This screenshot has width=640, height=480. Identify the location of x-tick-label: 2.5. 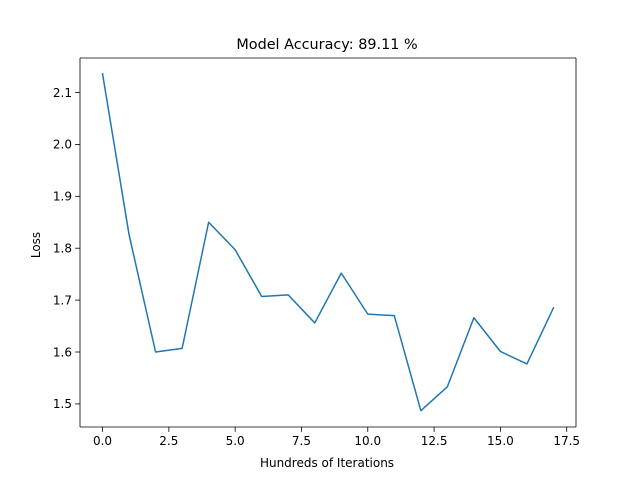
(168, 441).